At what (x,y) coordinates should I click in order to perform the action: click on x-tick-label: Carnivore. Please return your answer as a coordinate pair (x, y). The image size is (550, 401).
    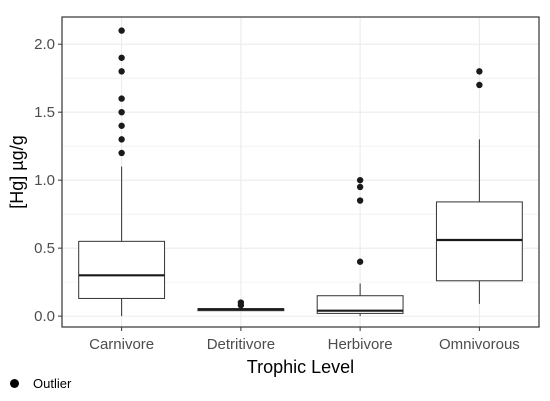
    Looking at the image, I should click on (121, 344).